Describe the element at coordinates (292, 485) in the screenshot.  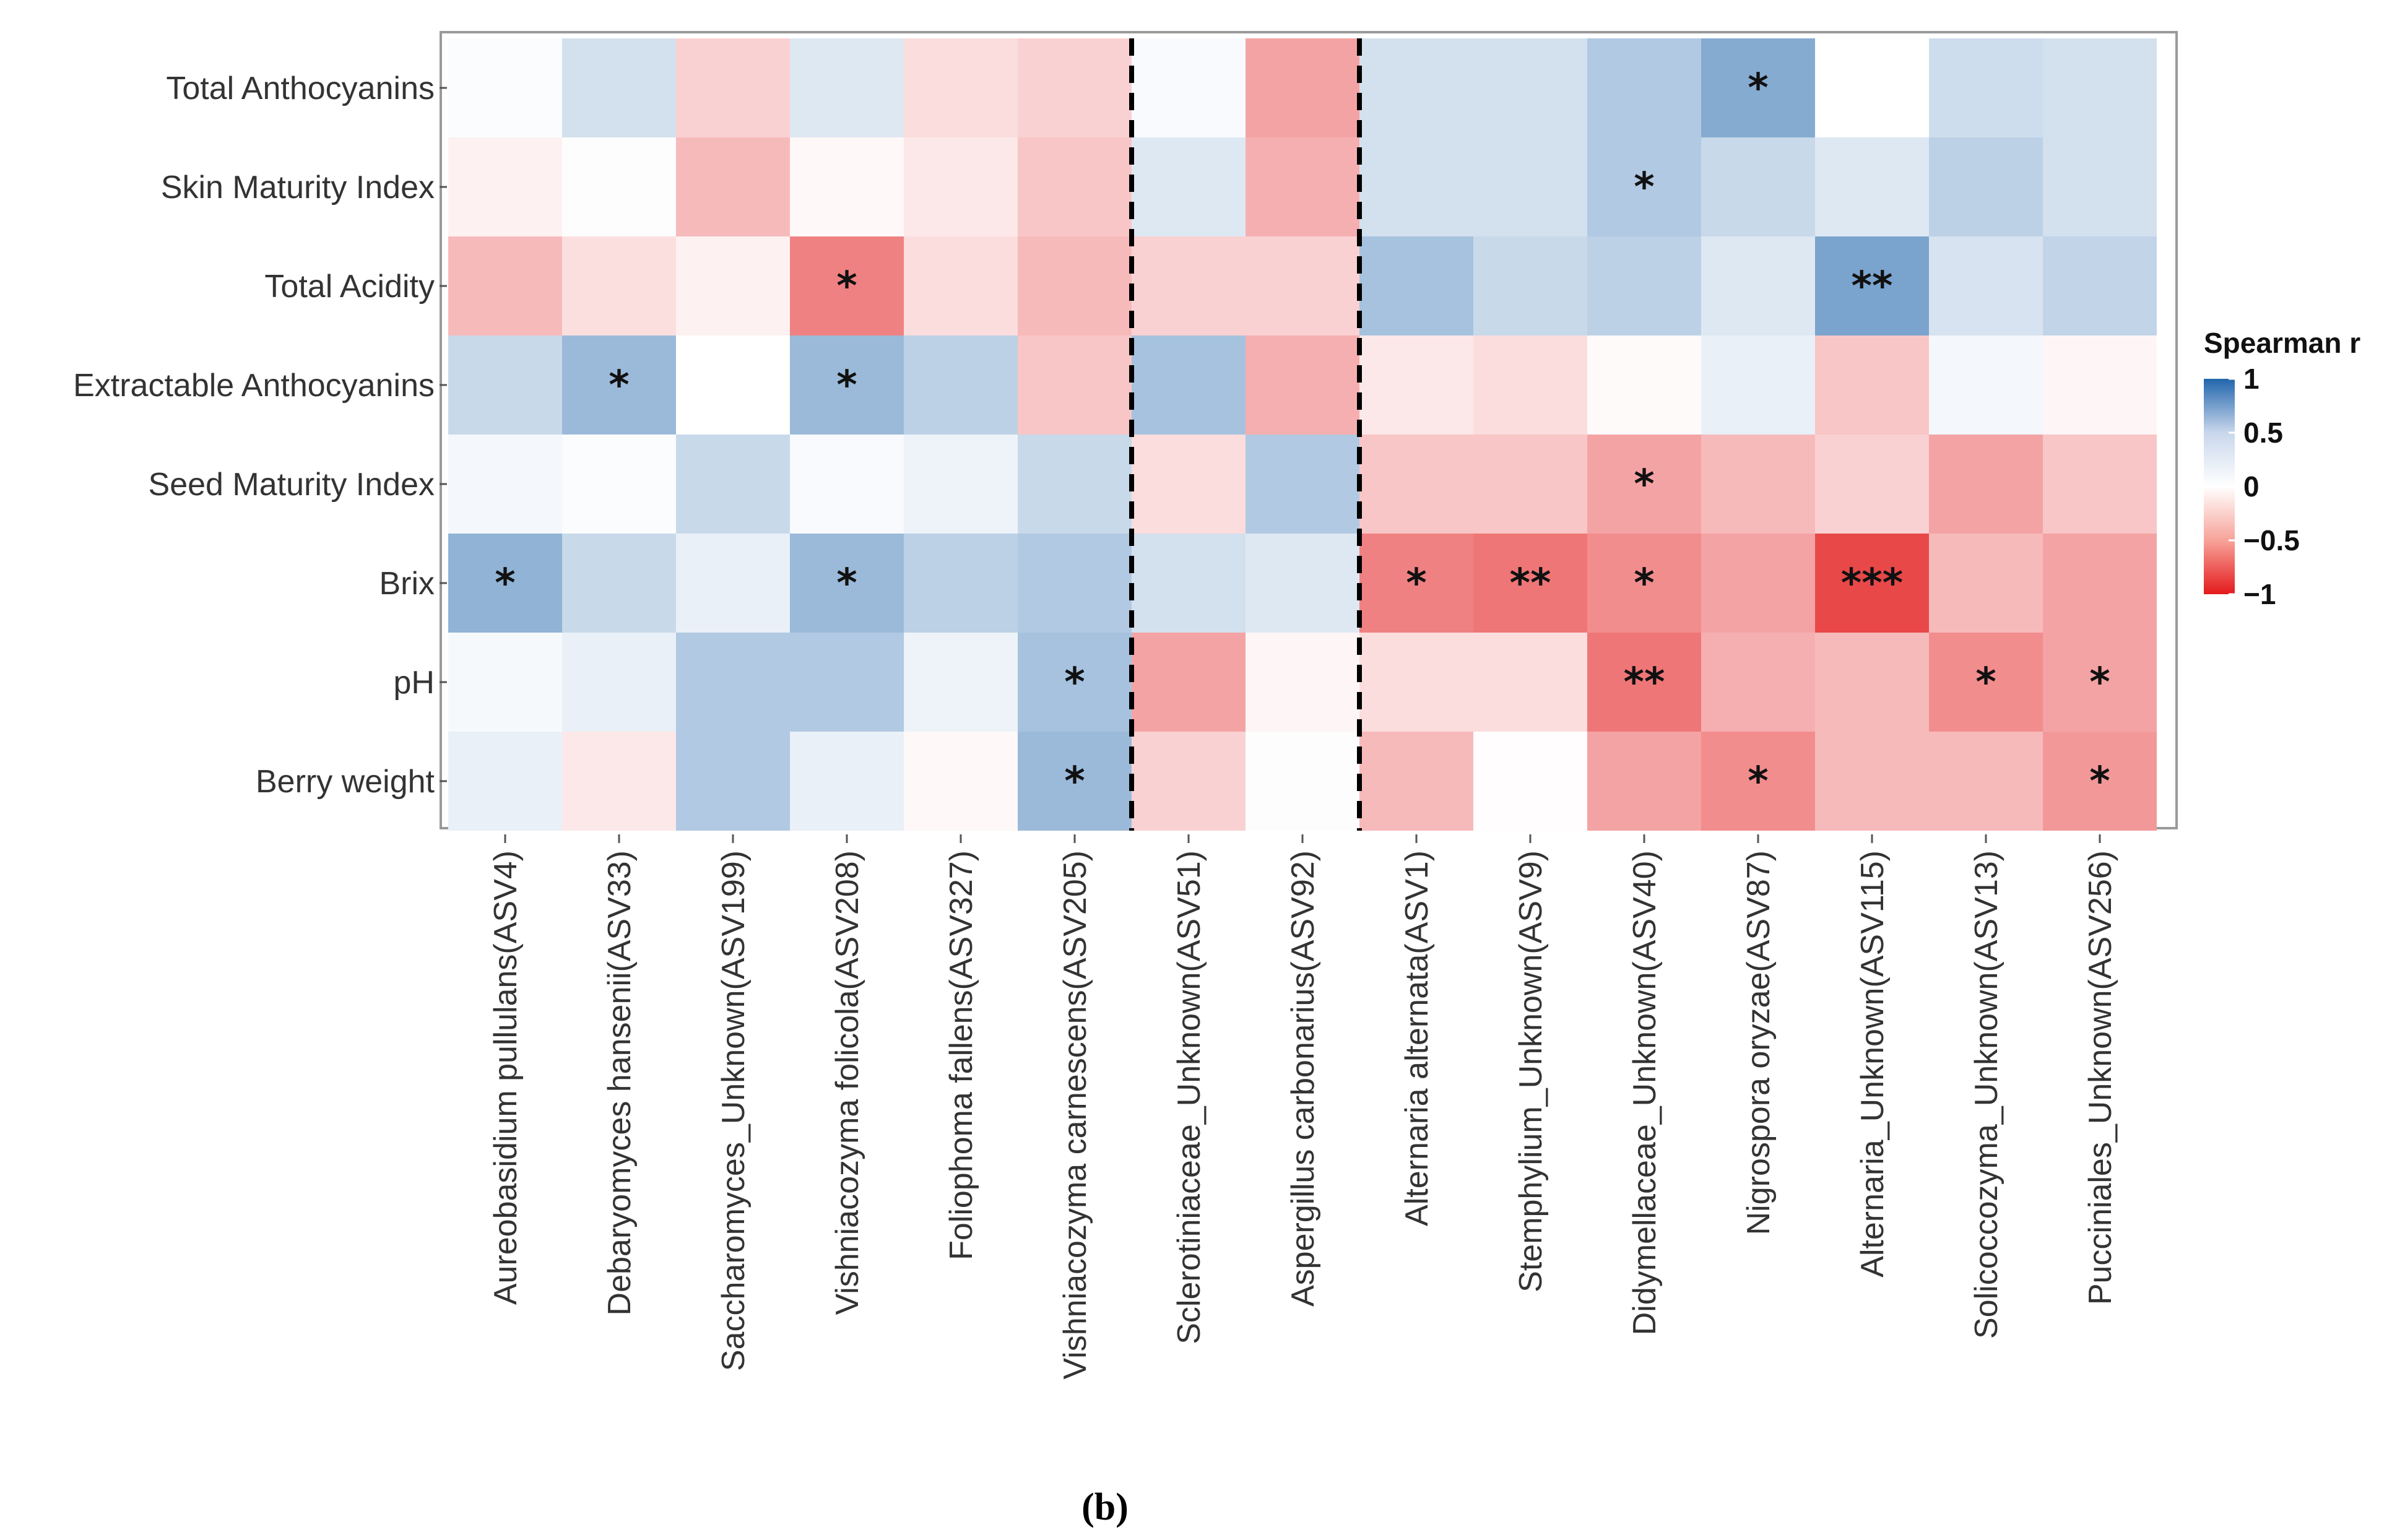
I see `row-label: Seed Maturity Index` at that location.